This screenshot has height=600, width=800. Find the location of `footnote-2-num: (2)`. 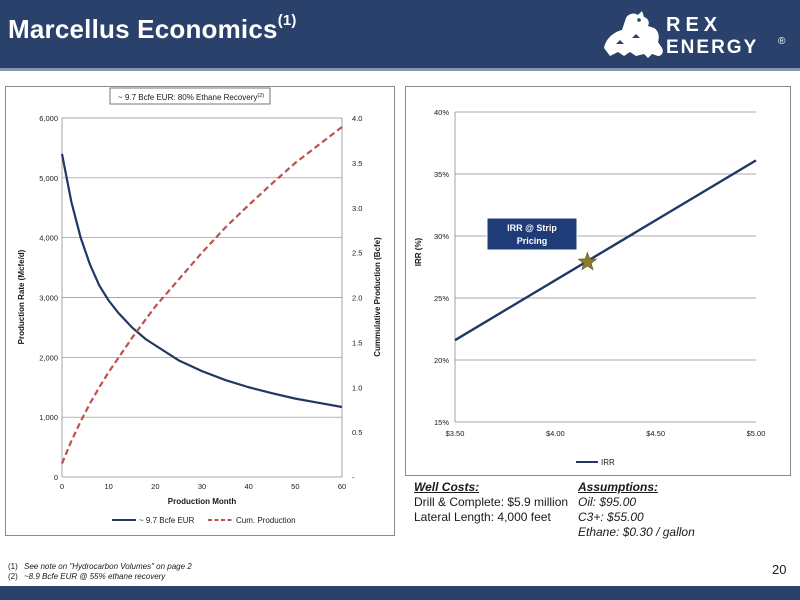

footnote-2-num: (2) is located at coordinates (13, 576).